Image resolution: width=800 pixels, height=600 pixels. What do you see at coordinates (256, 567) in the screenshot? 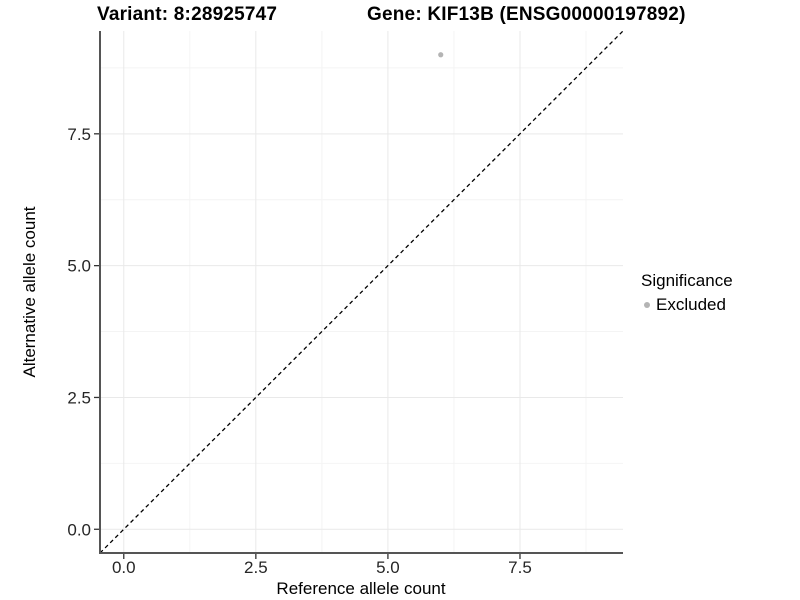
I see `x-tick-label: 2.5` at bounding box center [256, 567].